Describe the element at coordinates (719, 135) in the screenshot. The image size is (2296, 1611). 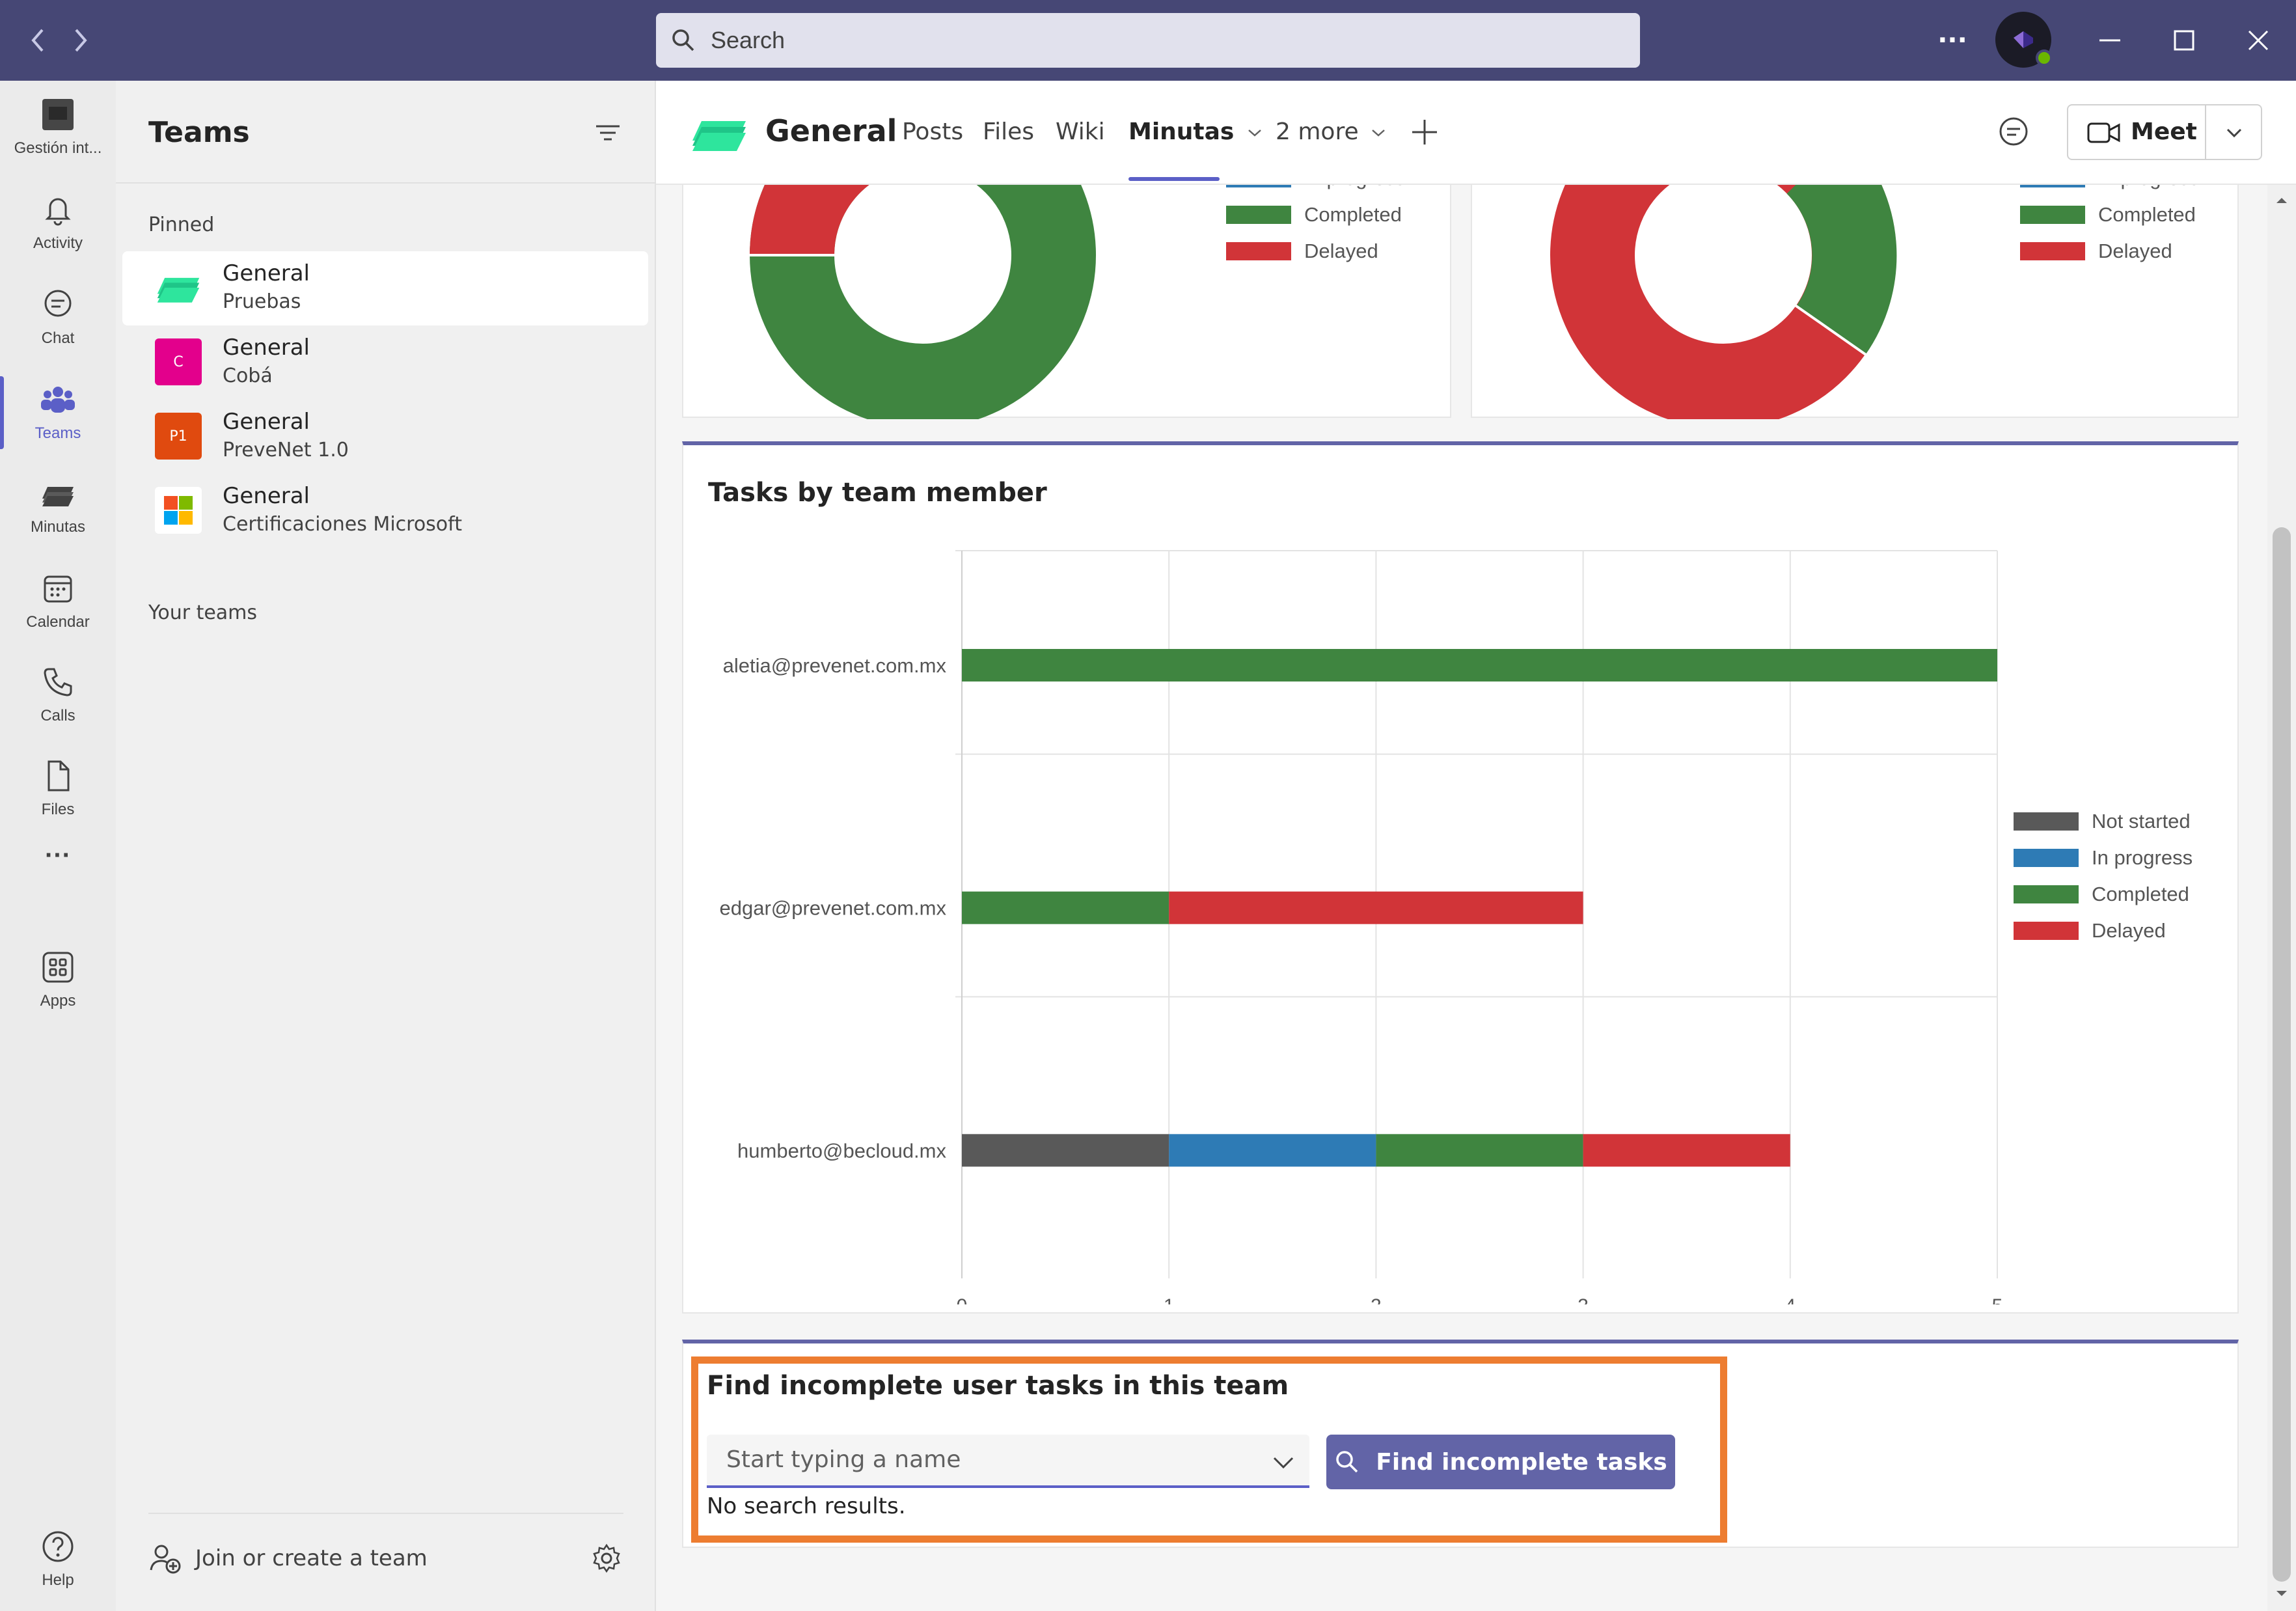
I see `minutas-channel-logo-icon` at that location.